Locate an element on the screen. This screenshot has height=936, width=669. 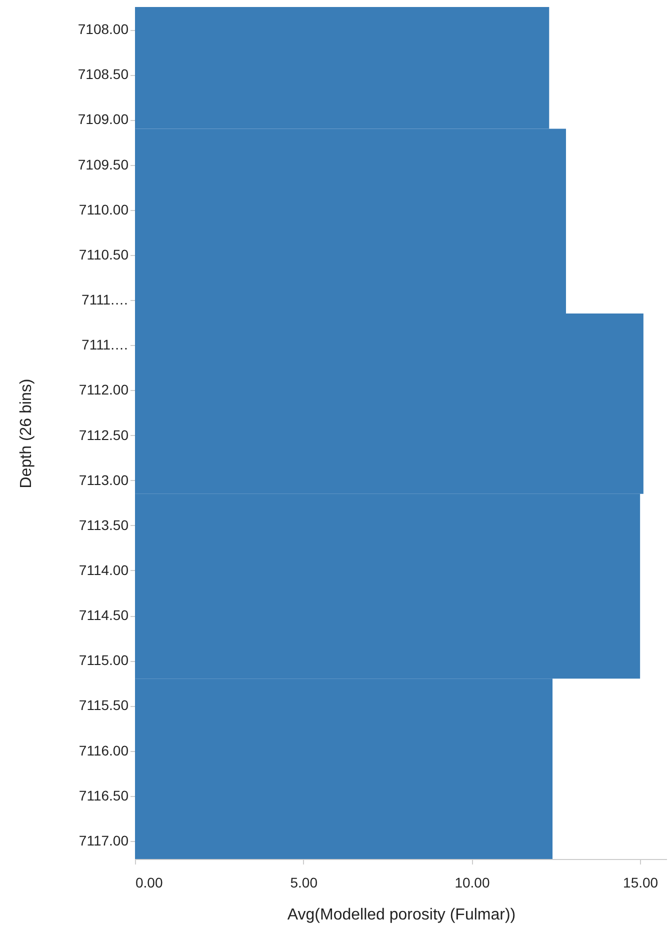
y-tick-label: 7109.50 is located at coordinates (103, 164).